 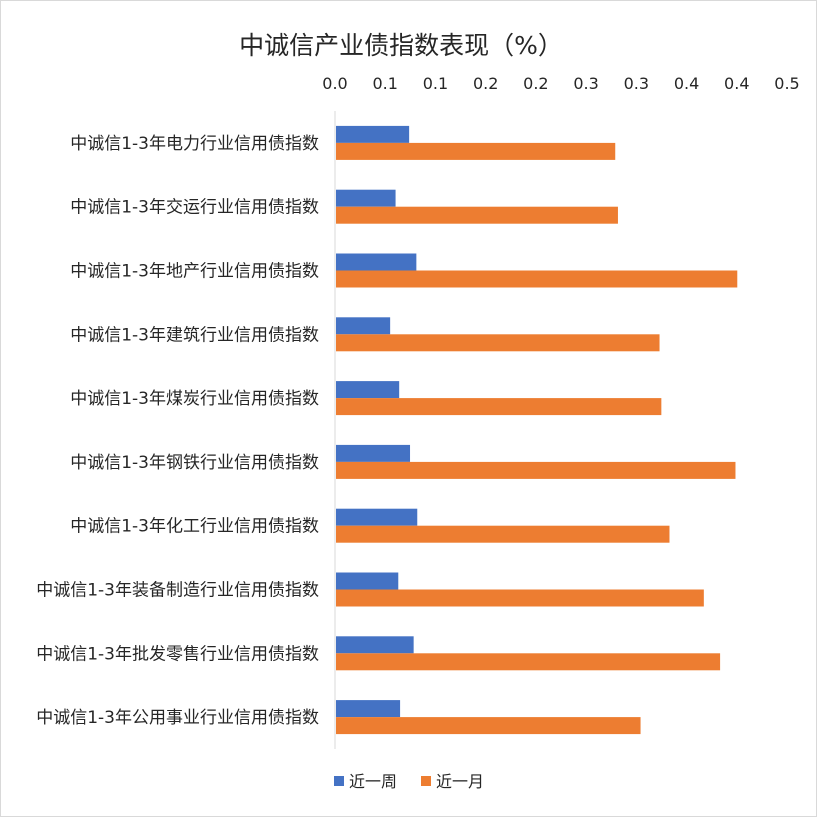 What do you see at coordinates (194, 463) in the screenshot?
I see `category-label: 中诚信1-3年钢铁行业信用债指数` at bounding box center [194, 463].